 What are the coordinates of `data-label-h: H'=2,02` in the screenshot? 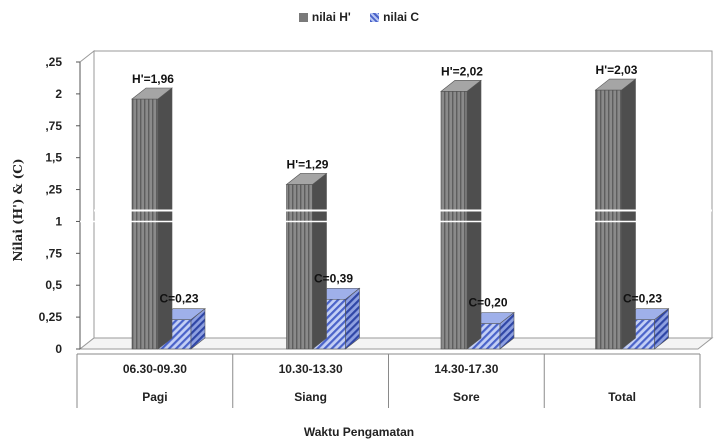 It's located at (462, 71).